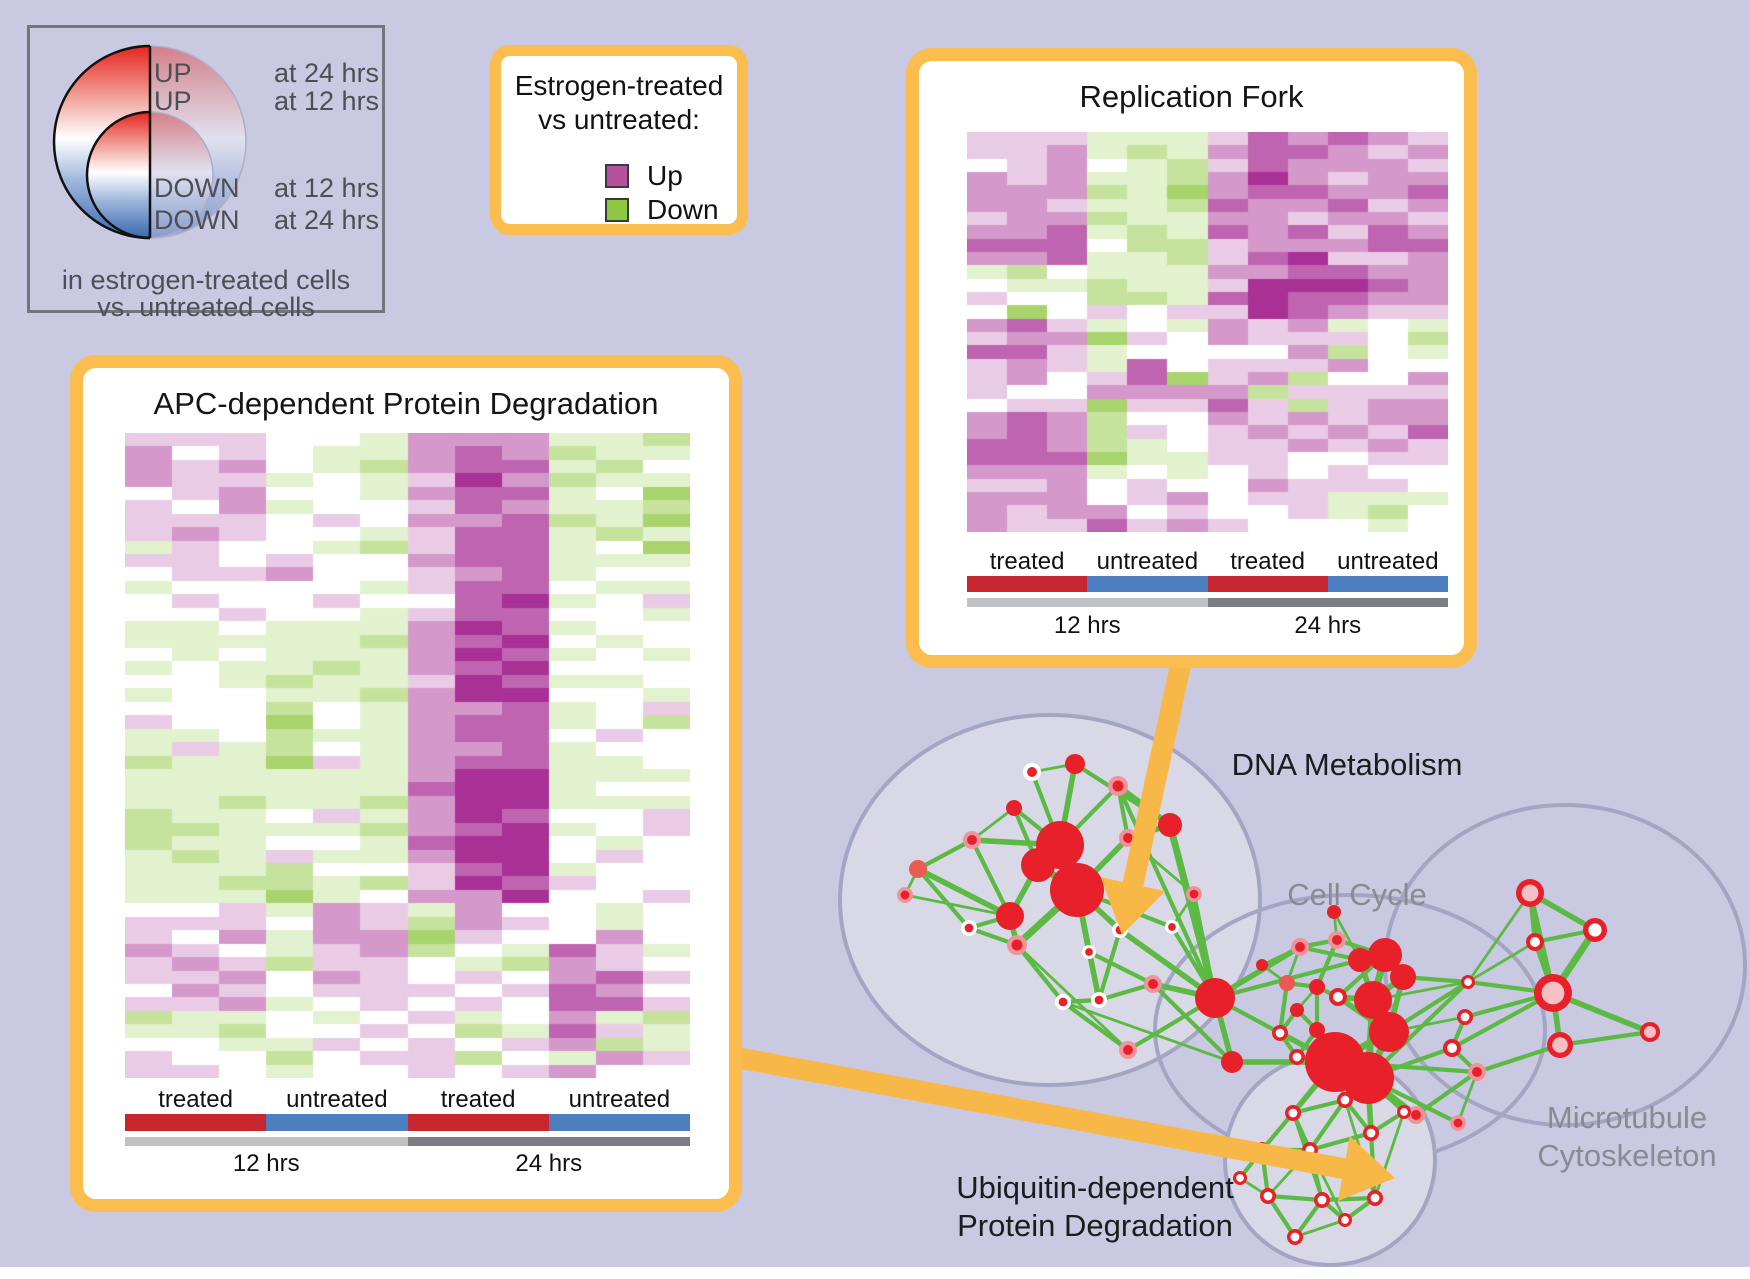 Image resolution: width=1750 pixels, height=1279 pixels. What do you see at coordinates (195, 1099) in the screenshot?
I see `apc-group-treated-12: treated` at bounding box center [195, 1099].